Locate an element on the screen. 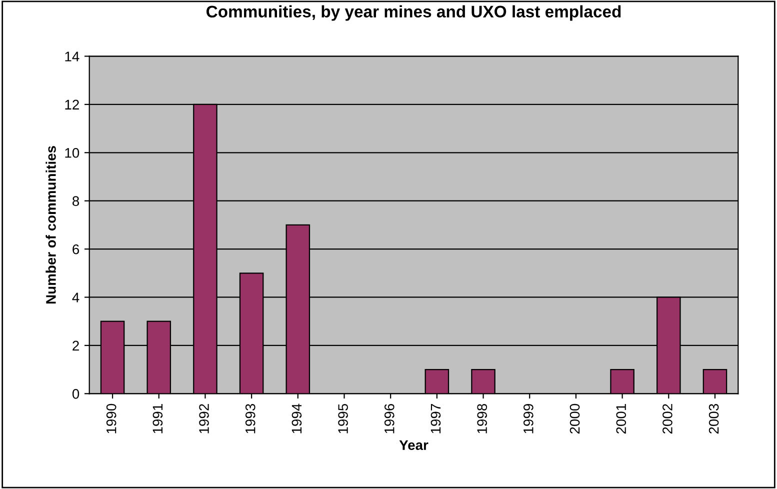  x-tick-label: 1991 is located at coordinates (157, 419).